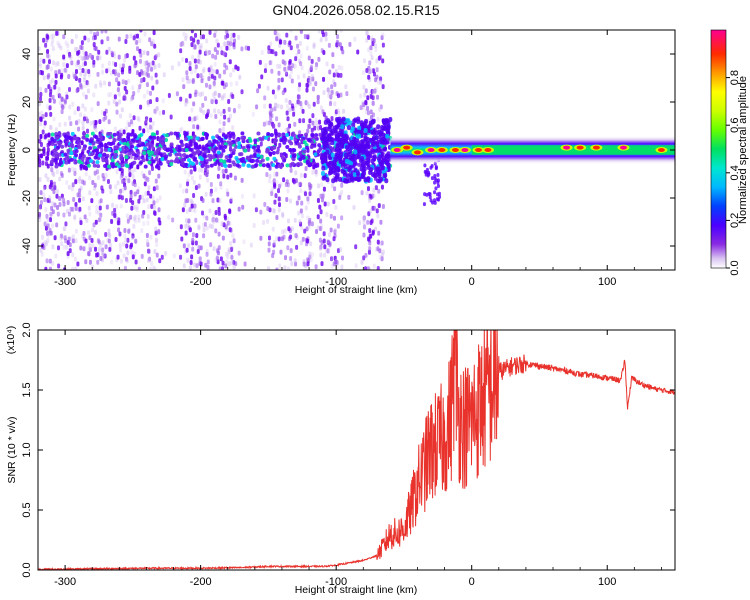 This screenshot has width=750, height=600. What do you see at coordinates (27, 449) in the screenshot?
I see `snr-y-tick-label: 1.0` at bounding box center [27, 449].